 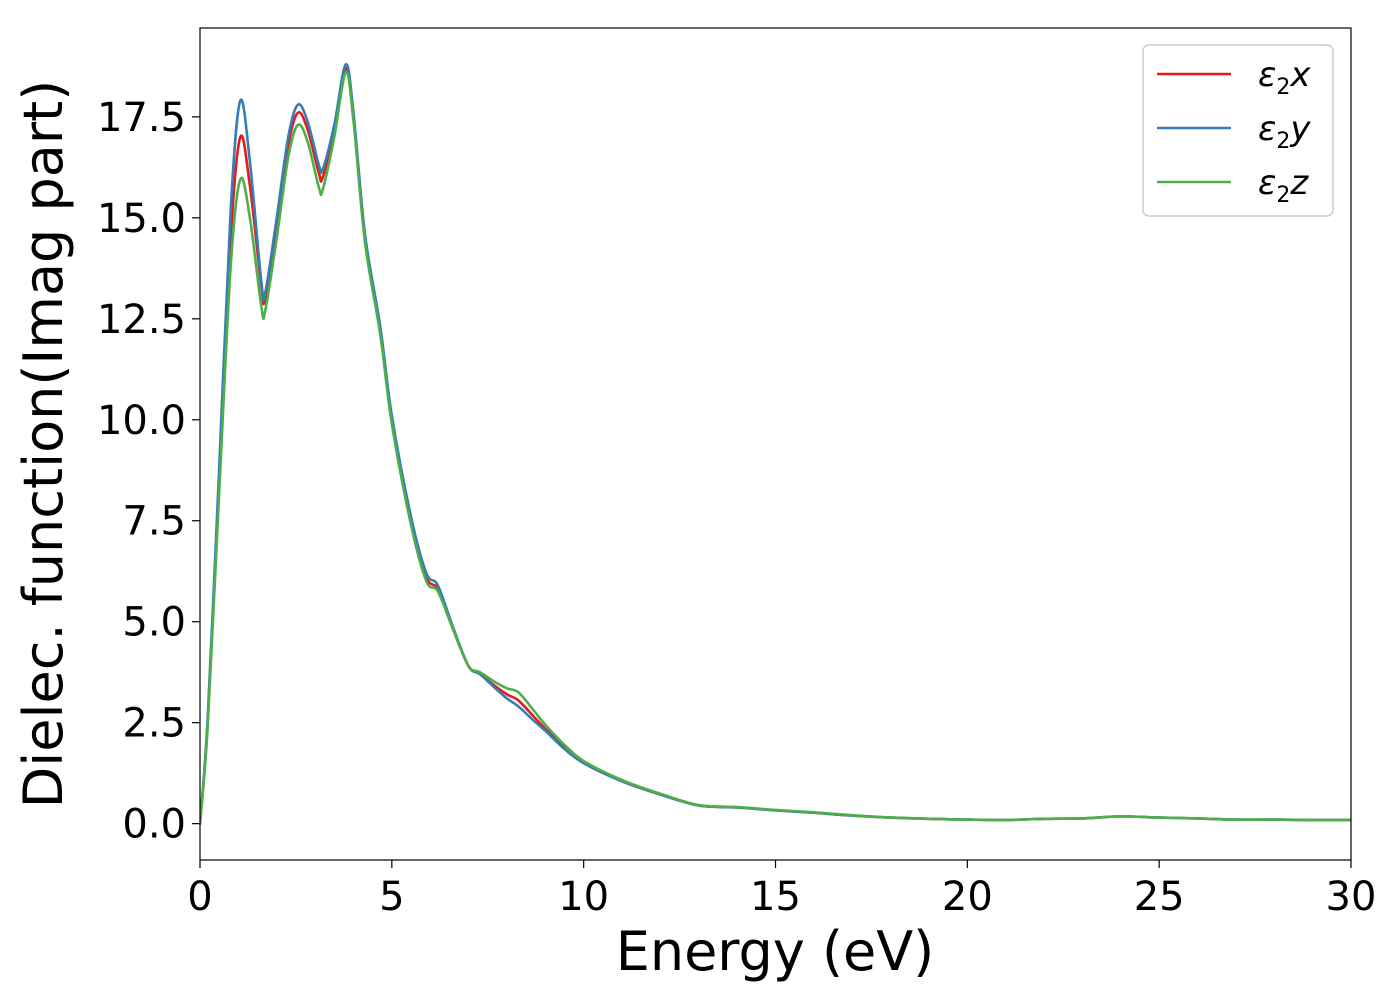 What do you see at coordinates (141, 421) in the screenshot?
I see `y-tick-label: 10.0` at bounding box center [141, 421].